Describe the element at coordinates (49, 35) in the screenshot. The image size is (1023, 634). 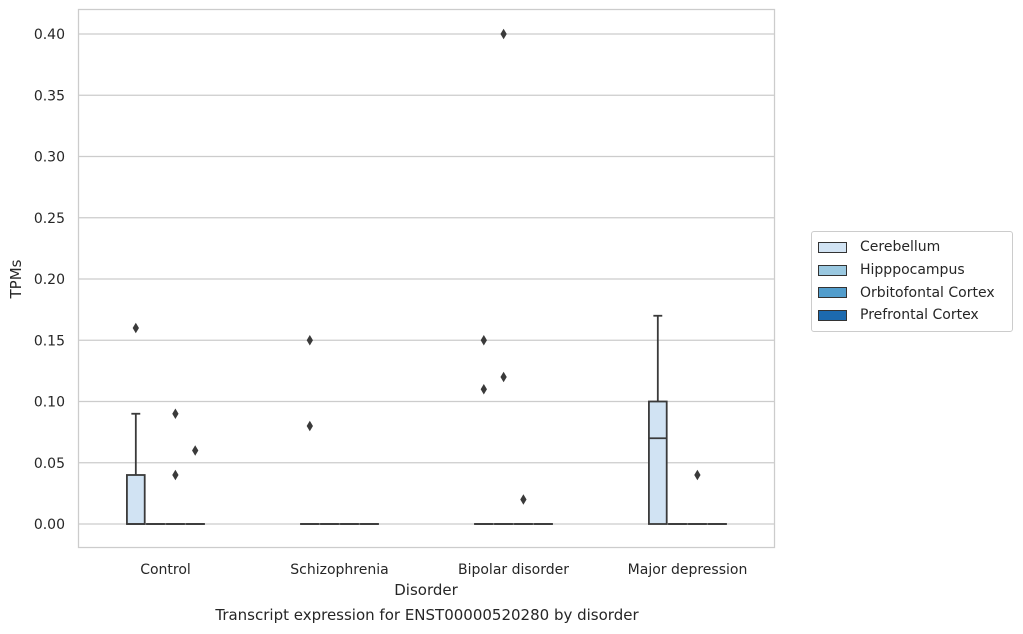
I see `y-tick-label: 0.40` at that location.